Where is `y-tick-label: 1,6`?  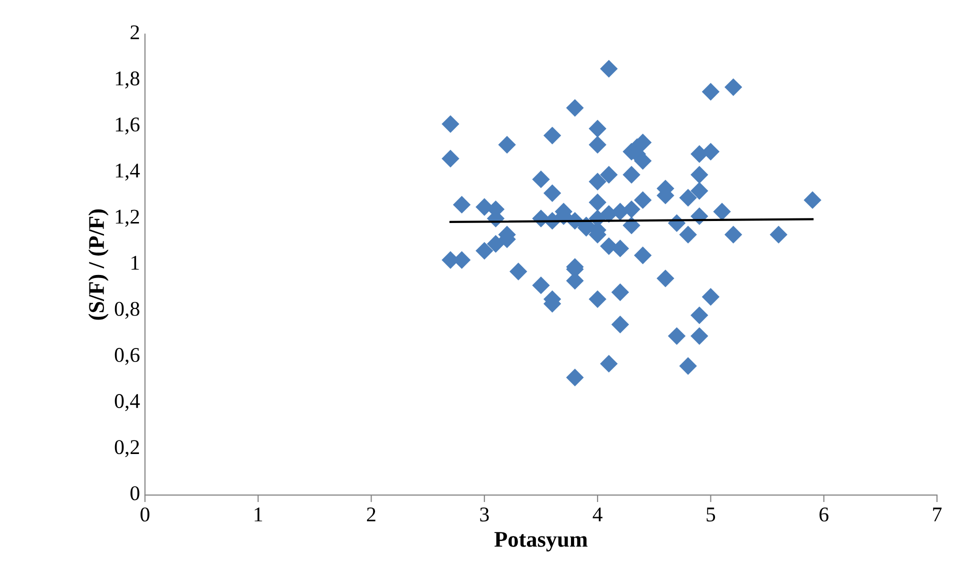 y-tick-label: 1,6 is located at coordinates (128, 126).